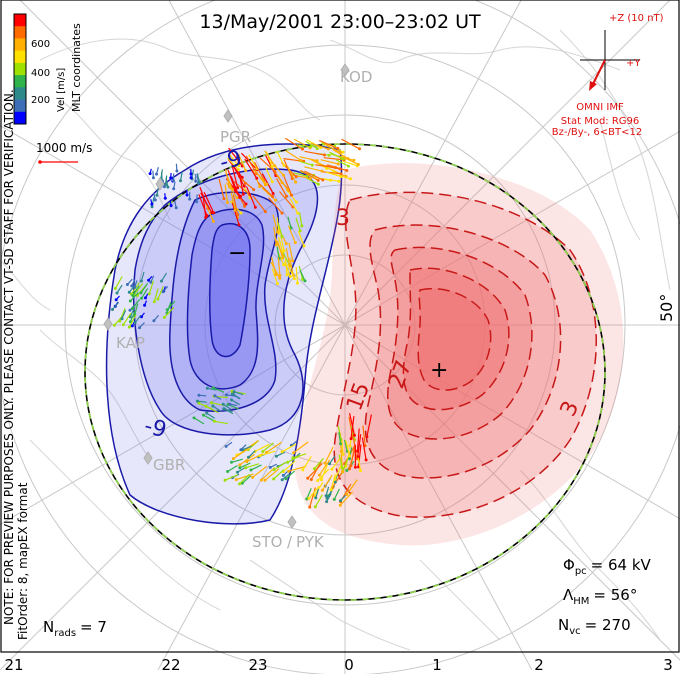 The width and height of the screenshot is (680, 674). I want to click on contour-label-pos-max: +, so click(439, 370).